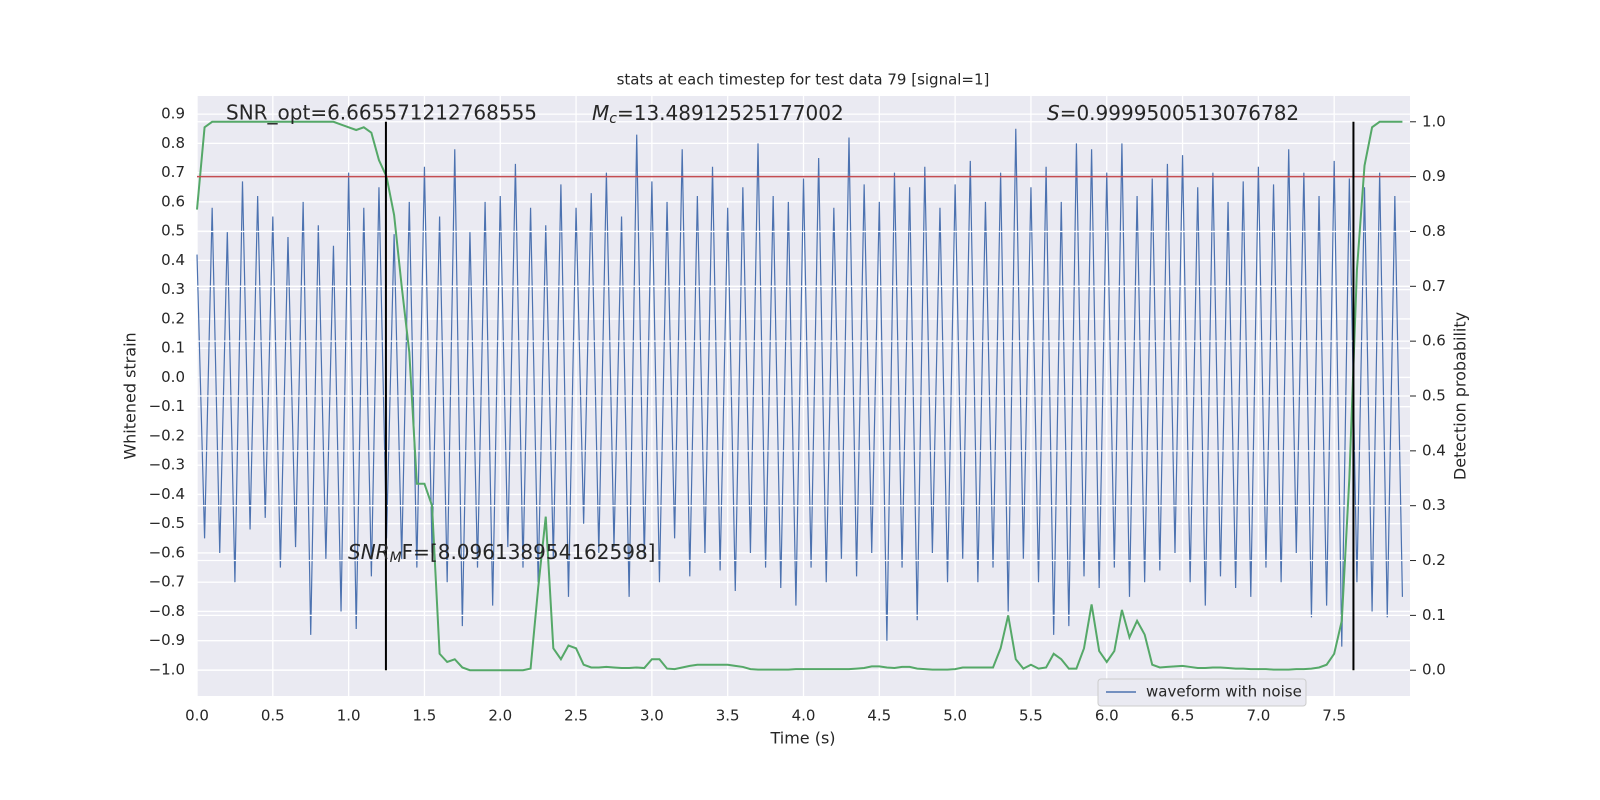 The width and height of the screenshot is (1600, 800). What do you see at coordinates (173, 231) in the screenshot?
I see `y-tick-label: 0.5` at bounding box center [173, 231].